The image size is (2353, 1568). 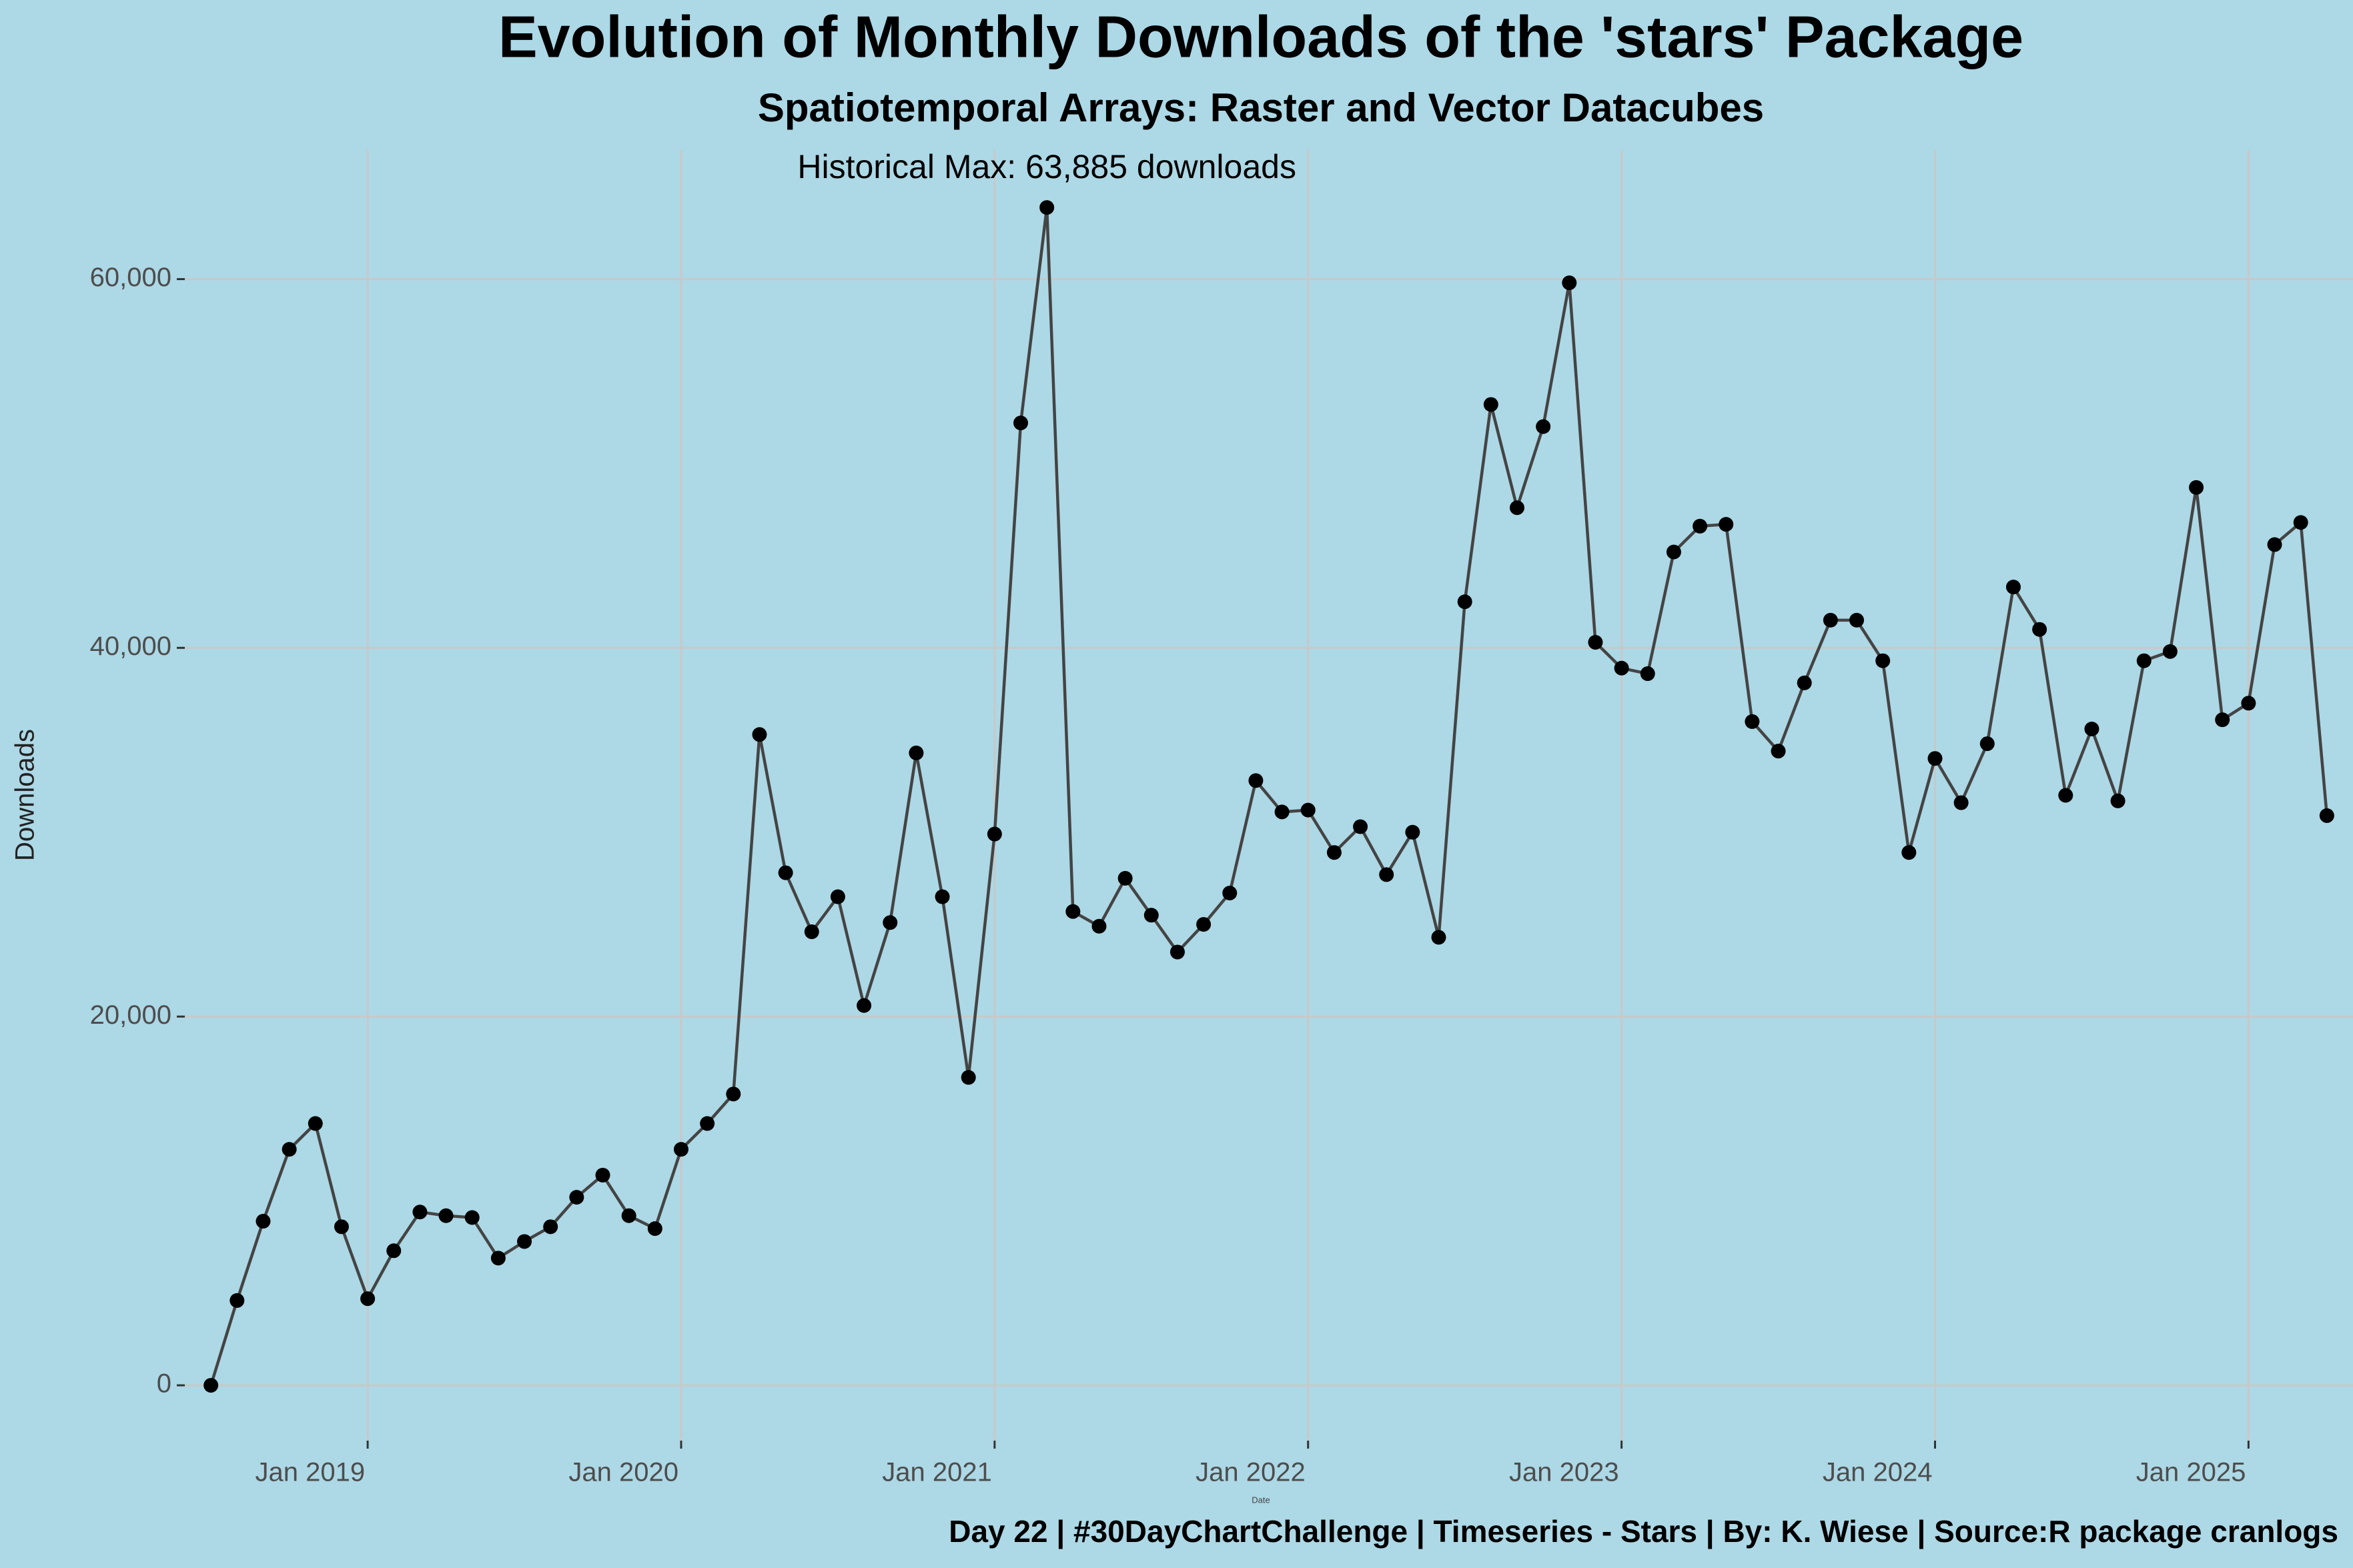 What do you see at coordinates (164, 1384) in the screenshot?
I see `y-tick-label: 0` at bounding box center [164, 1384].